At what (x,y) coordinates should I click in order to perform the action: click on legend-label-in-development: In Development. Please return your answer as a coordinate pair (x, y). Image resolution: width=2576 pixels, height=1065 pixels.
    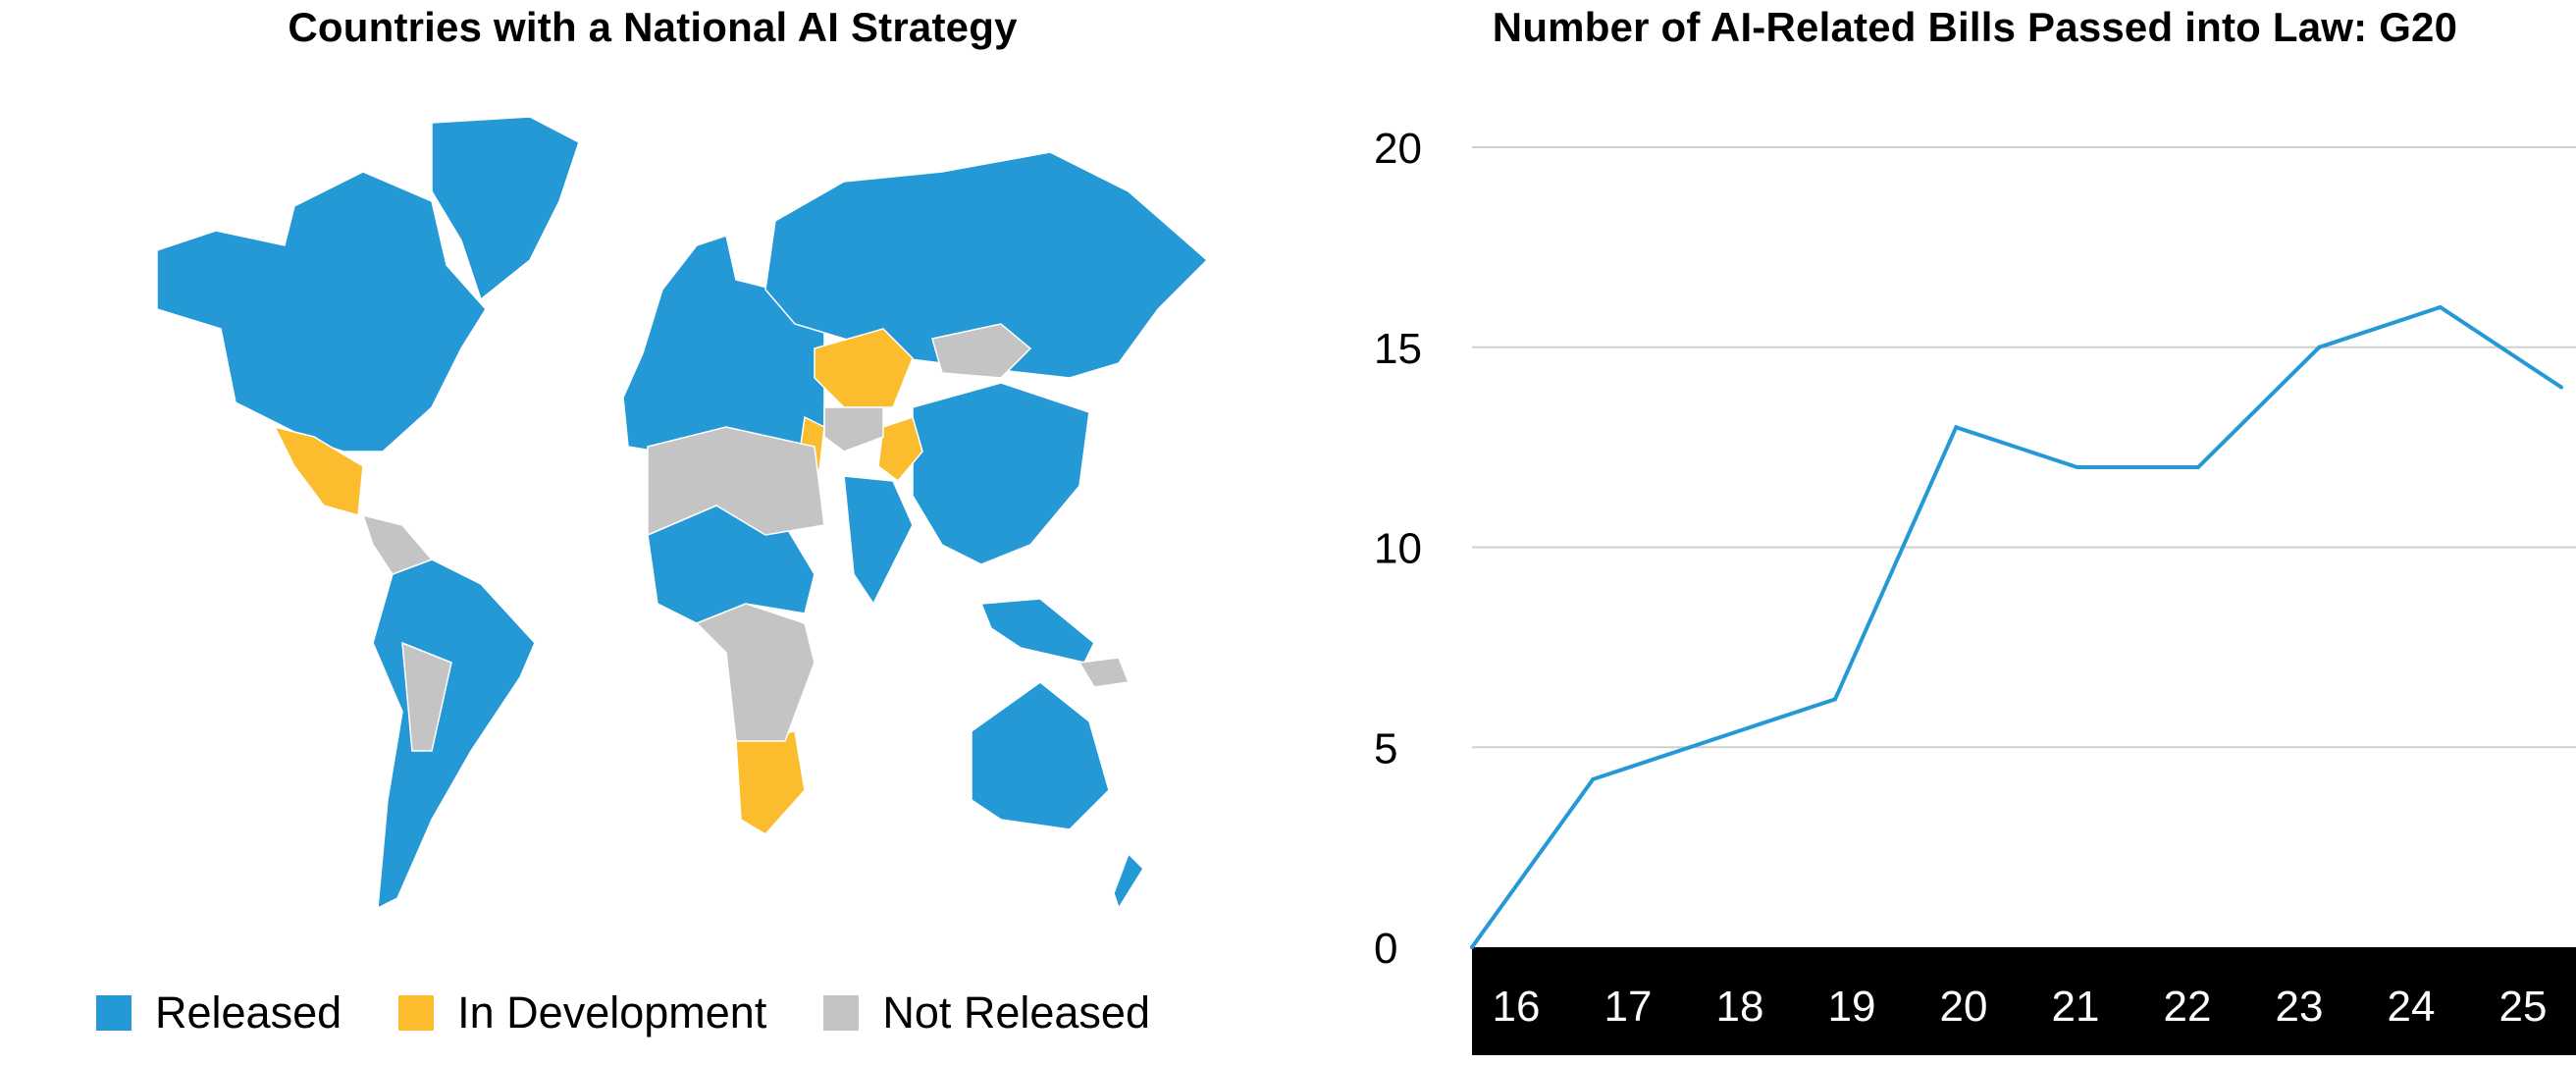
    Looking at the image, I should click on (612, 1012).